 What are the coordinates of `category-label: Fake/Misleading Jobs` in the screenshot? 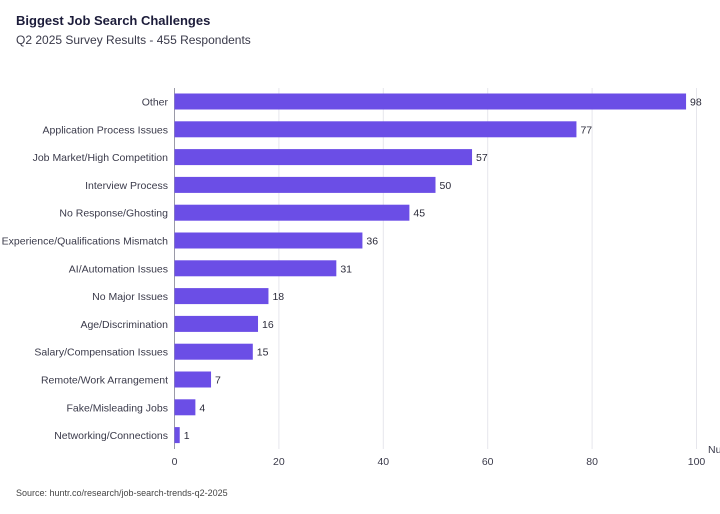 It's located at (117, 408).